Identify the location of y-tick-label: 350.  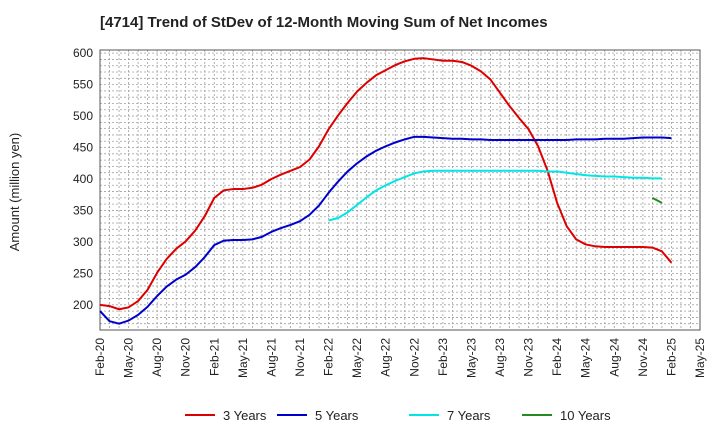
(83, 210).